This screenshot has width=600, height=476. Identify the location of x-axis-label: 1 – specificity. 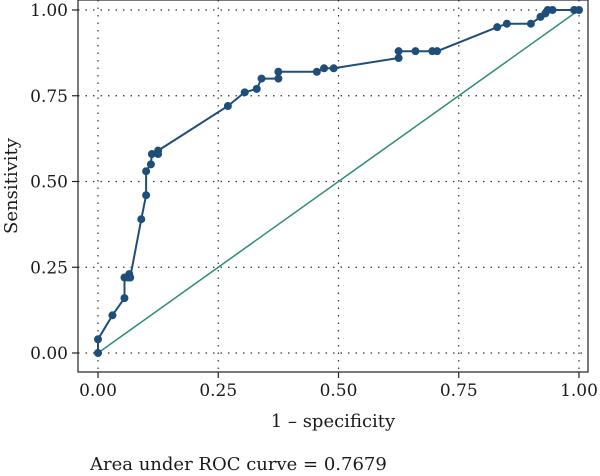
(333, 421).